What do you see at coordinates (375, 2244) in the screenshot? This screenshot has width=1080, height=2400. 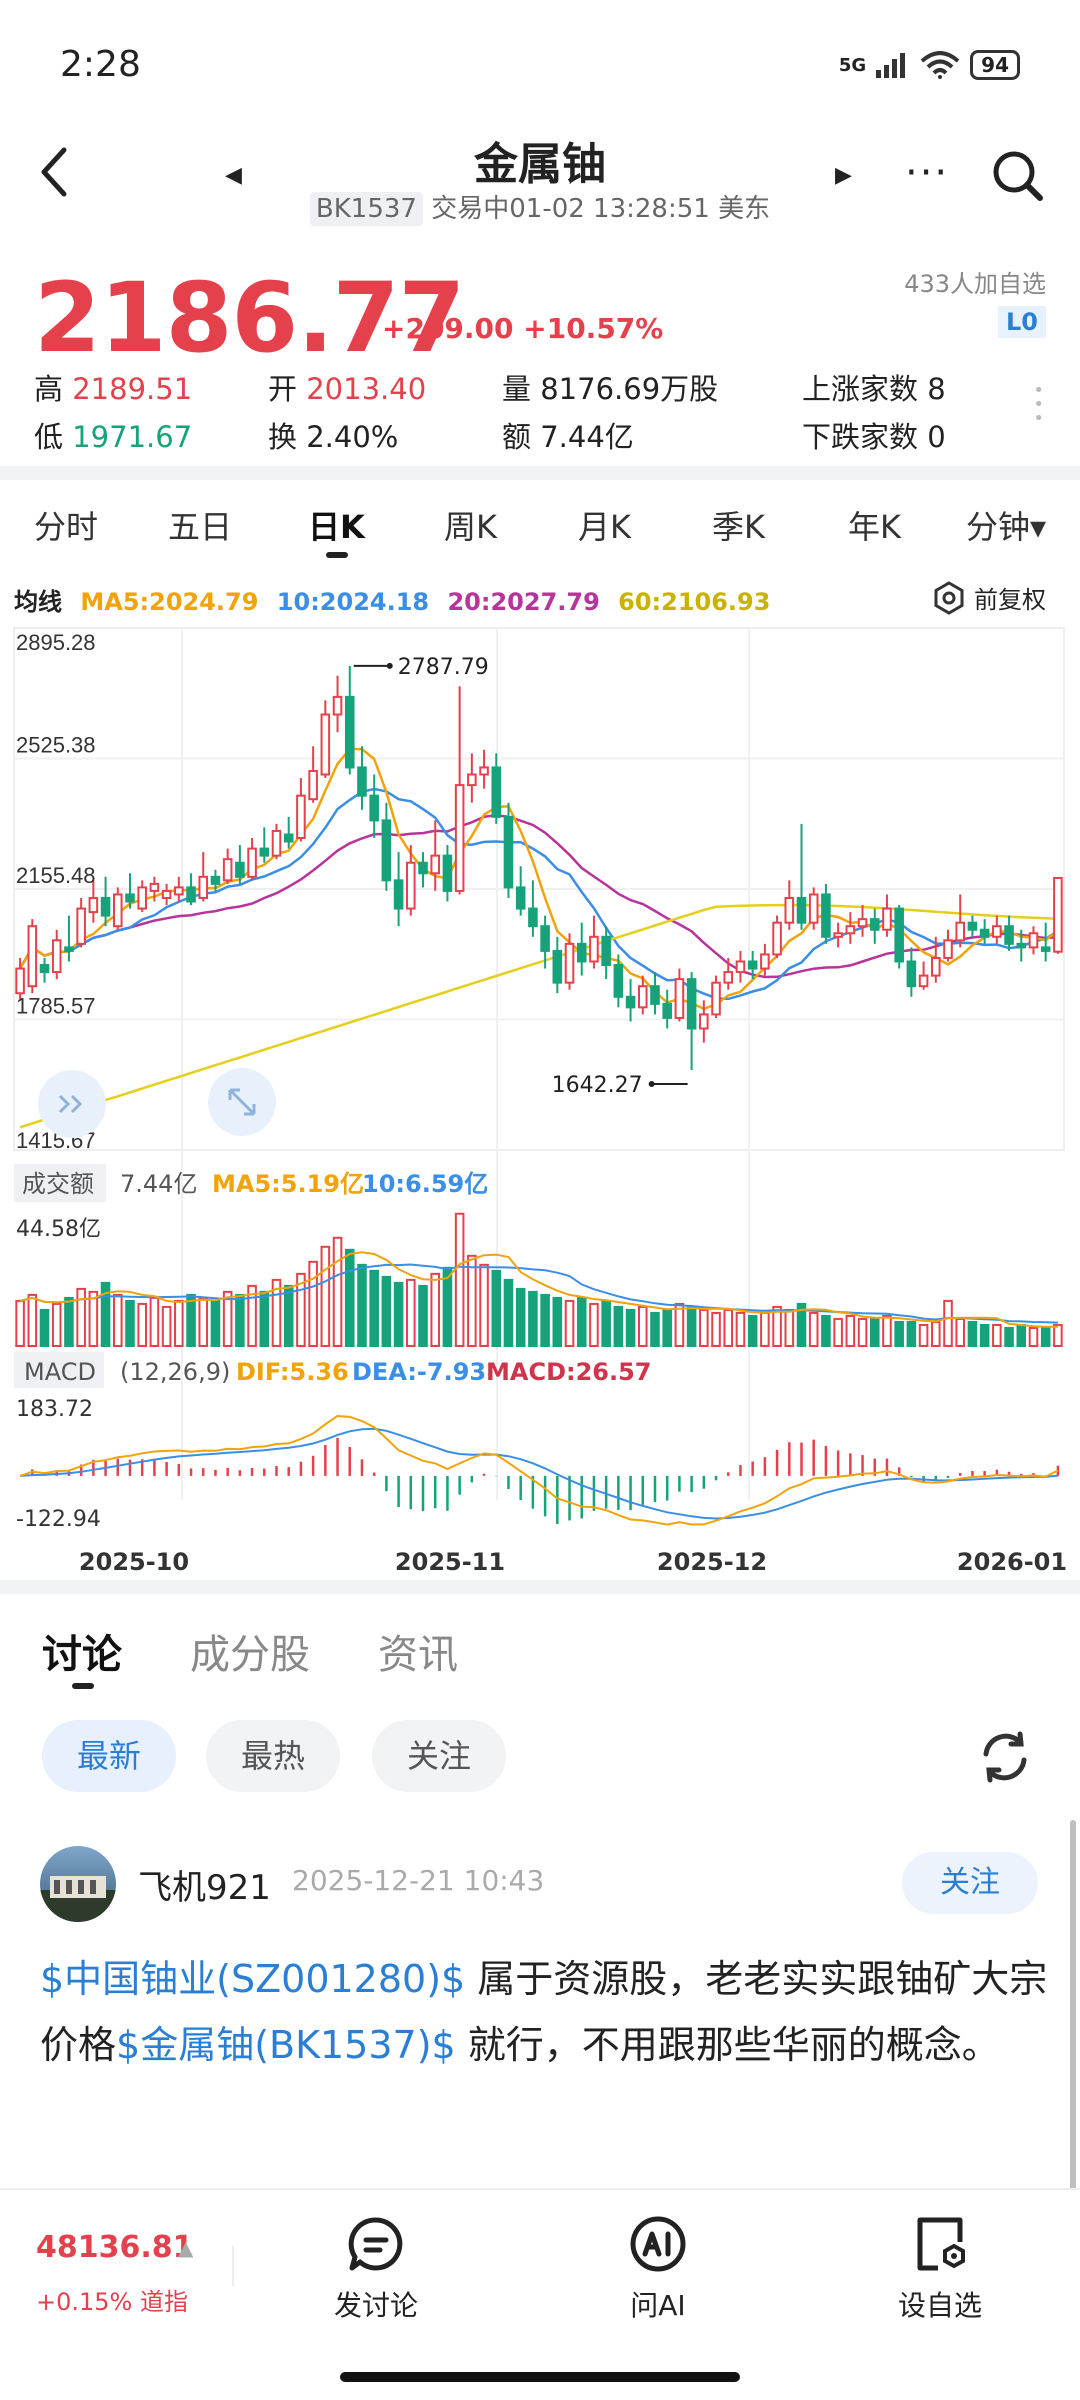 I see `comment-icon` at bounding box center [375, 2244].